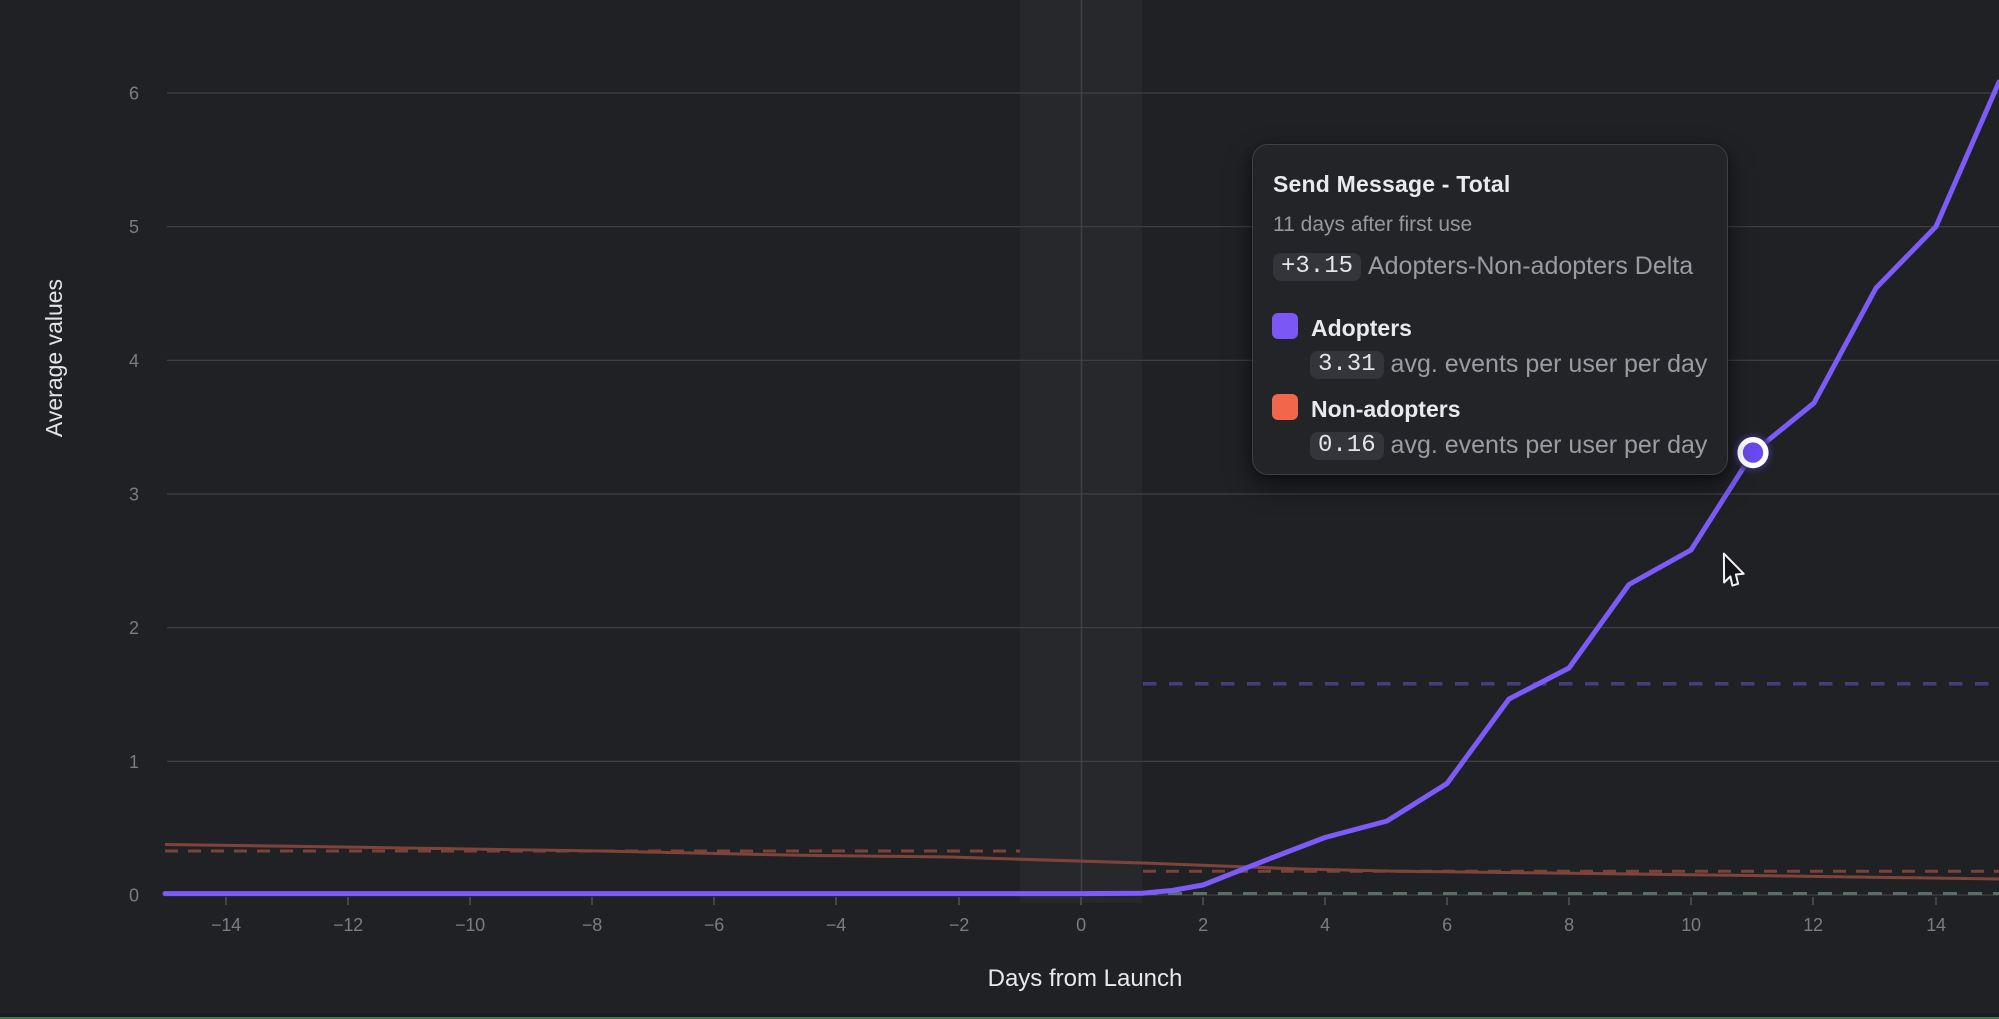 The image size is (1999, 1019). Describe the element at coordinates (348, 925) in the screenshot. I see `svg-text: −12` at that location.